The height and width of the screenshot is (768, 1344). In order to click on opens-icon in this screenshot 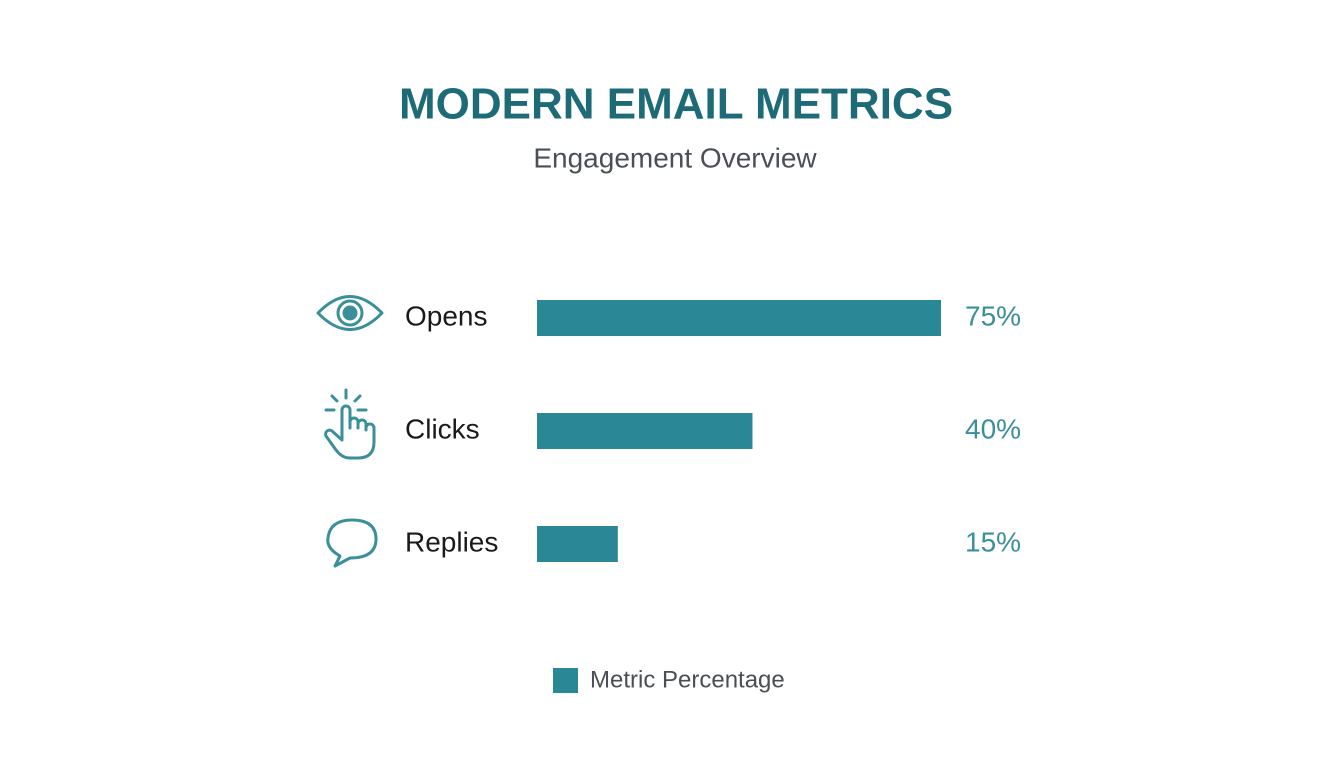, I will do `click(350, 313)`.